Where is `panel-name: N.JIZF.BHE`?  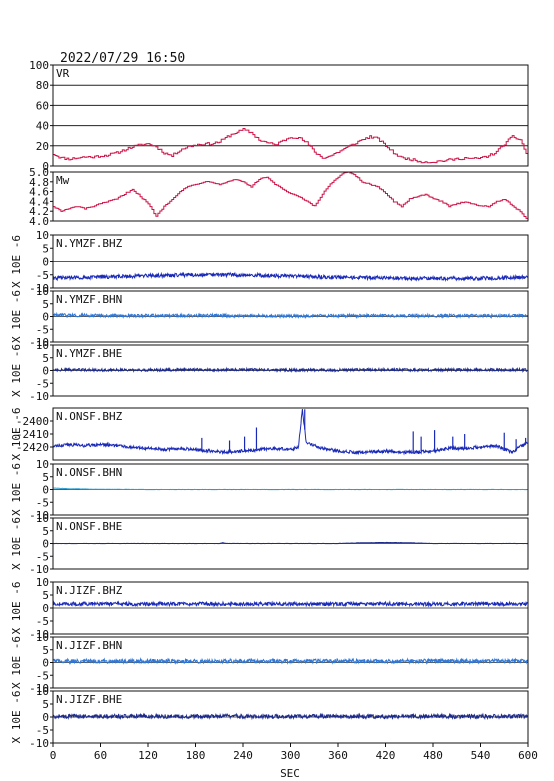 panel-name: N.JIZF.BHE is located at coordinates (89, 699).